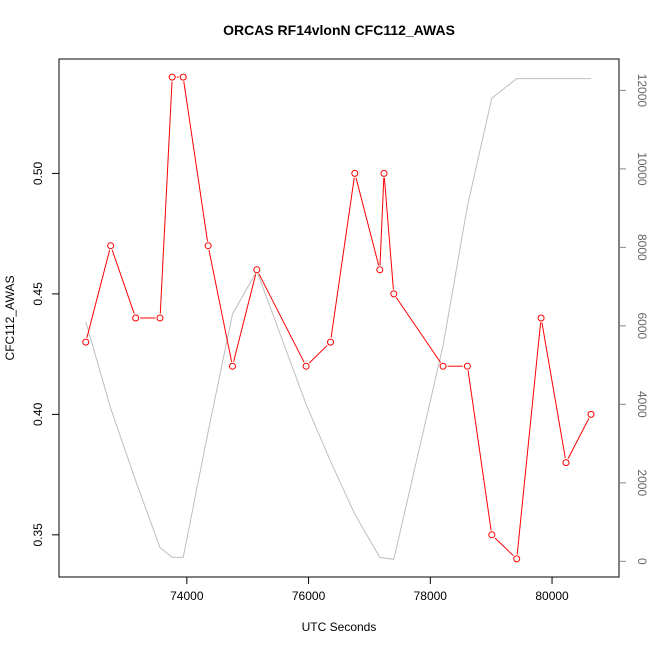  I want to click on y2-tick-label: 4000, so click(642, 404).